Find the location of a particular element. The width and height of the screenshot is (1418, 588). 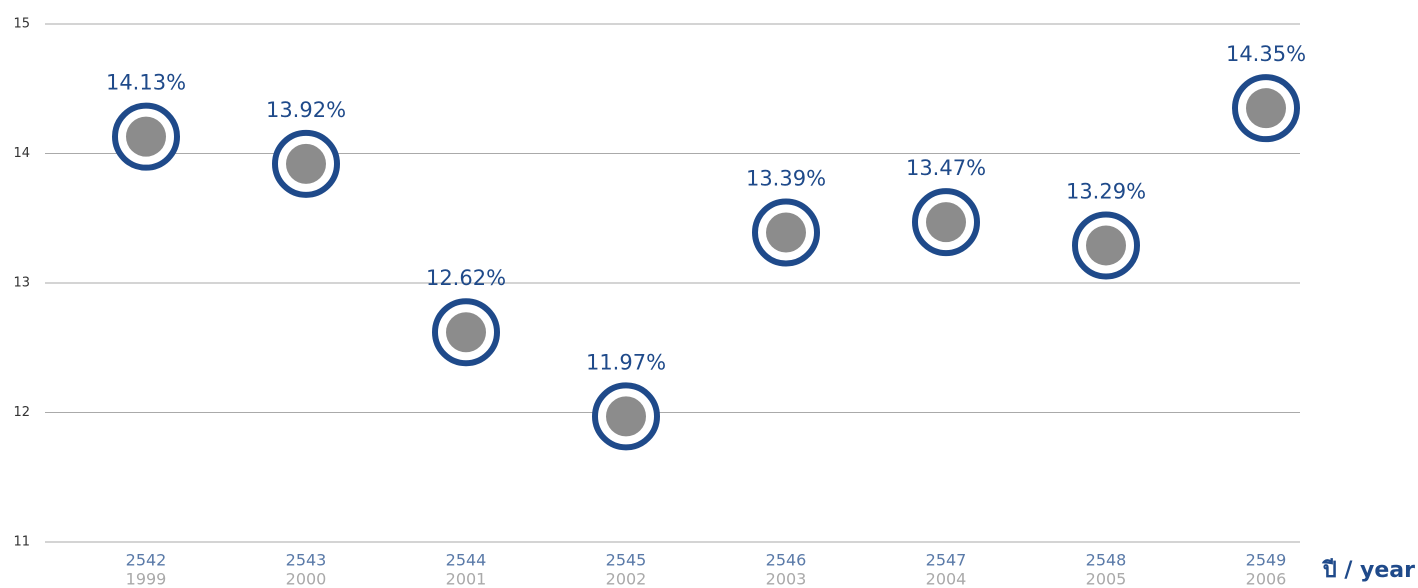

x-tick-label-secondary: 1999 is located at coordinates (146, 579).